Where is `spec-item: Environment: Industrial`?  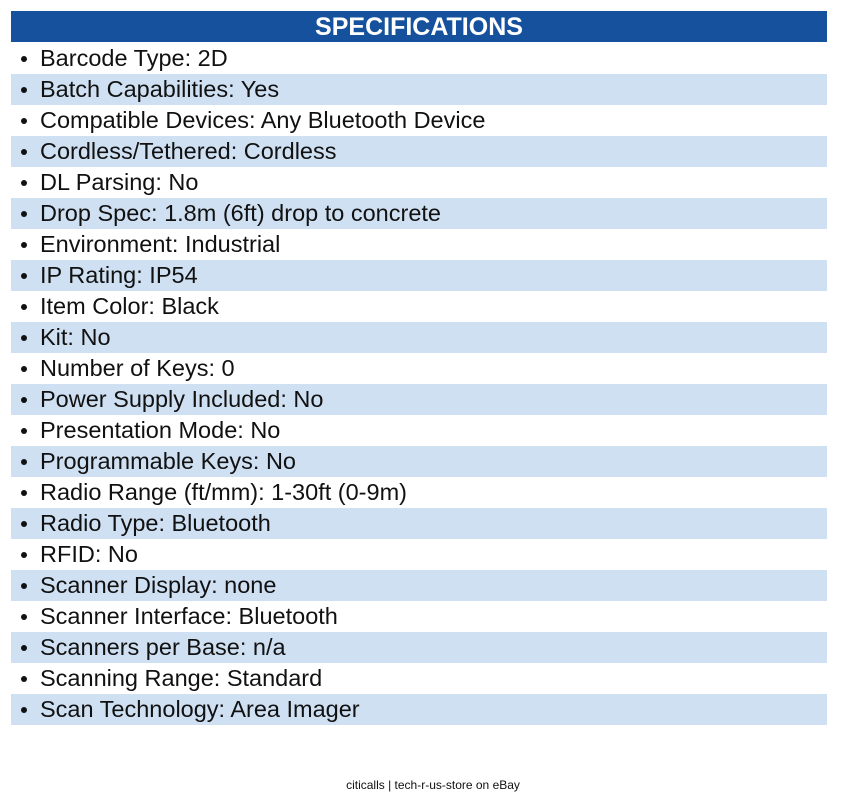 spec-item: Environment: Industrial is located at coordinates (419, 244).